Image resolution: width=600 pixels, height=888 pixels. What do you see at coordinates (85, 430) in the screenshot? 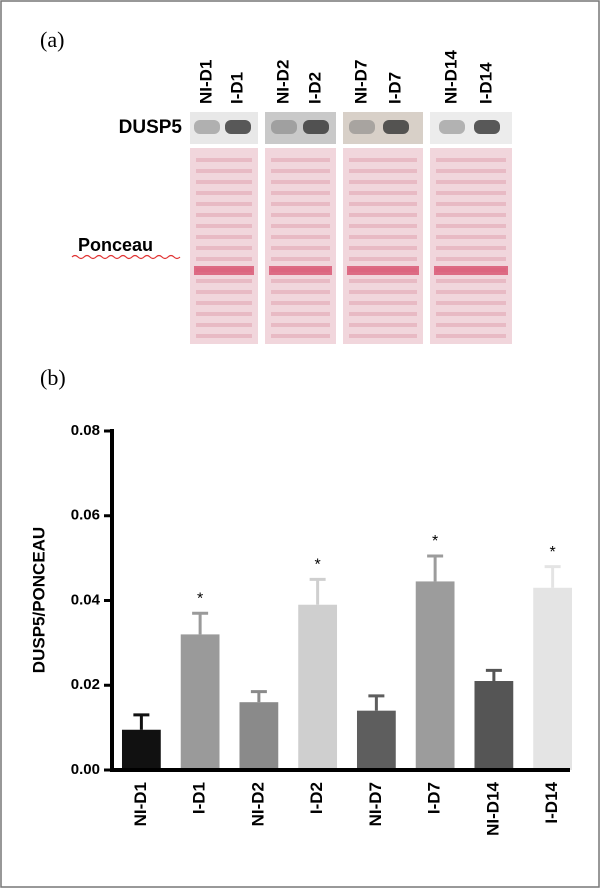
I see `y-tick-label: 0.08` at bounding box center [85, 430].